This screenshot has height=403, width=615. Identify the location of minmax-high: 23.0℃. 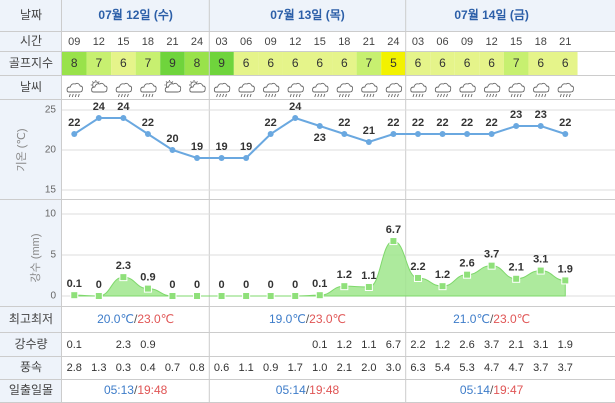
(155, 319).